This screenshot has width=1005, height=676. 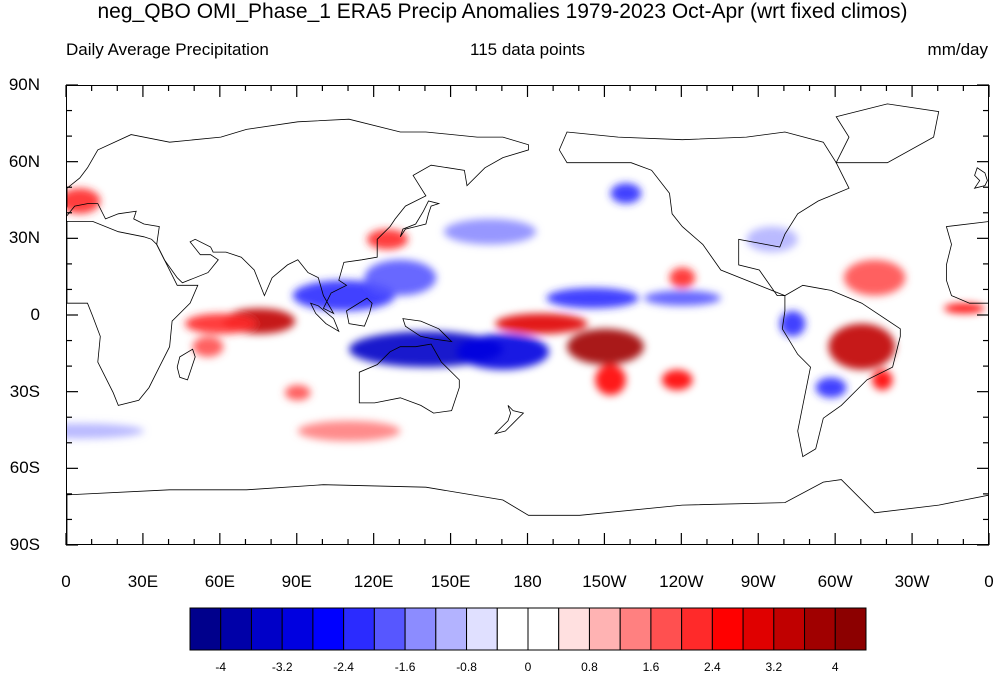 What do you see at coordinates (758, 581) in the screenshot?
I see `lon-label: 90W` at bounding box center [758, 581].